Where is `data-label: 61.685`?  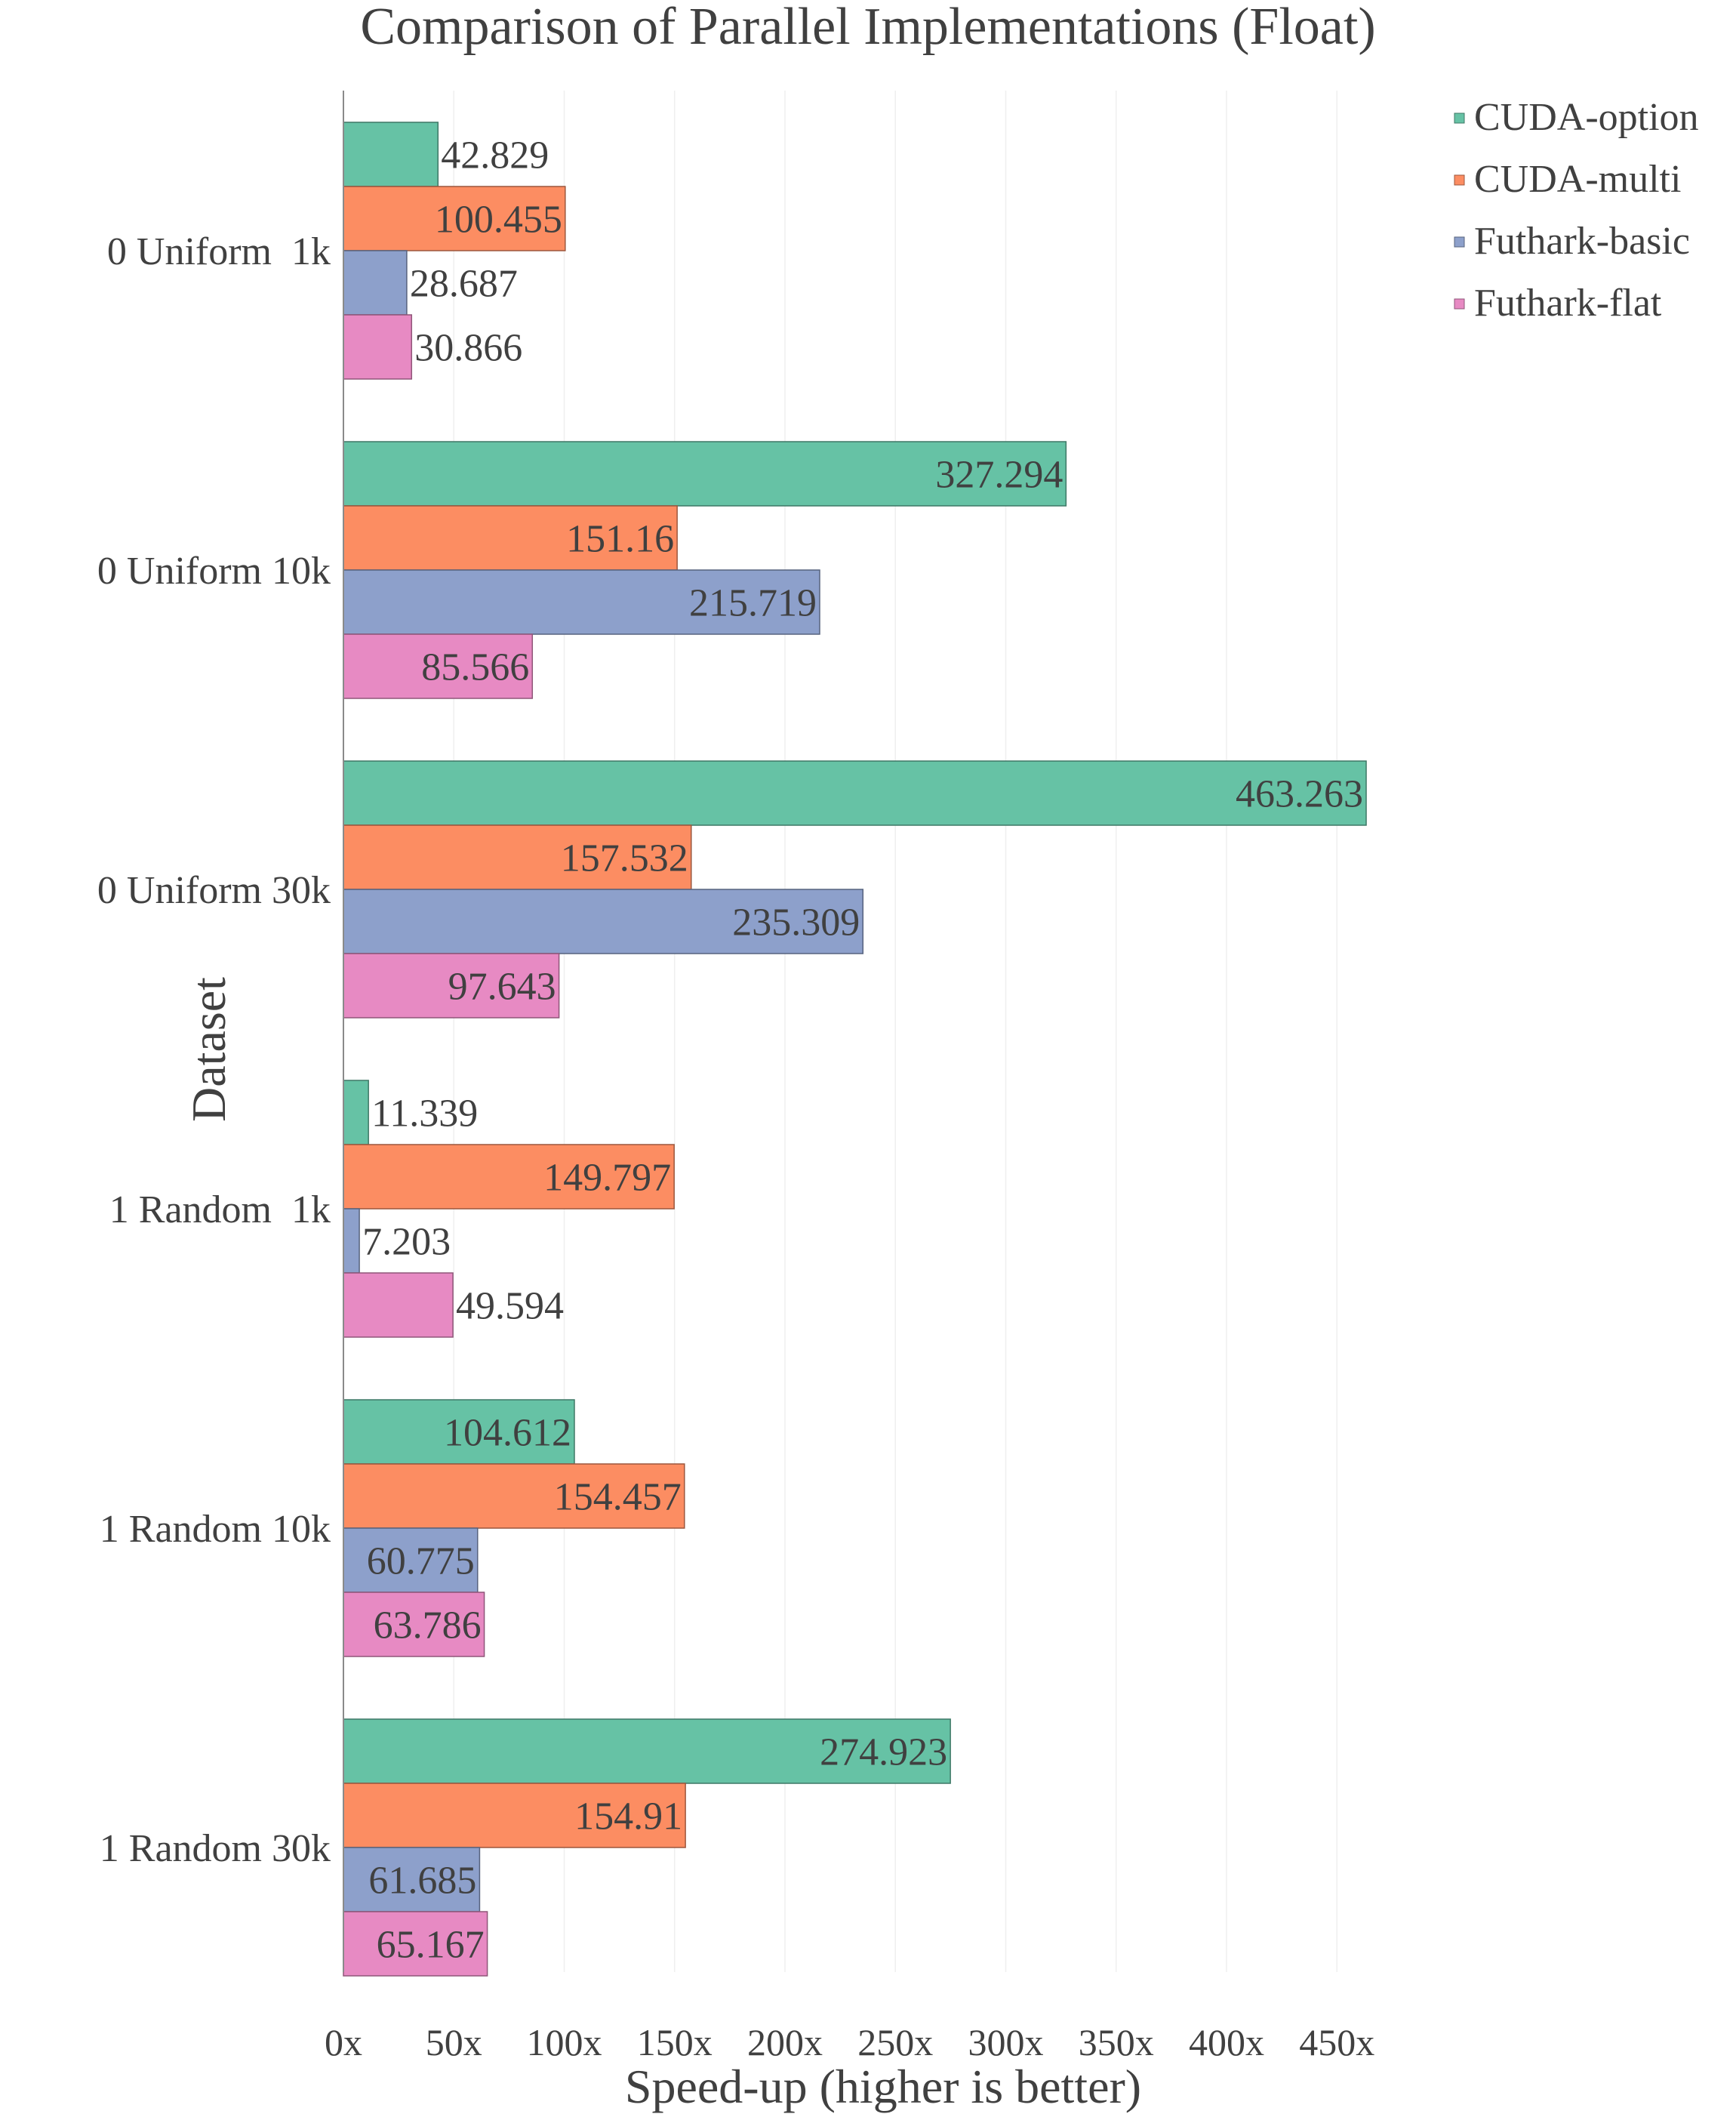 data-label: 61.685 is located at coordinates (422, 1882).